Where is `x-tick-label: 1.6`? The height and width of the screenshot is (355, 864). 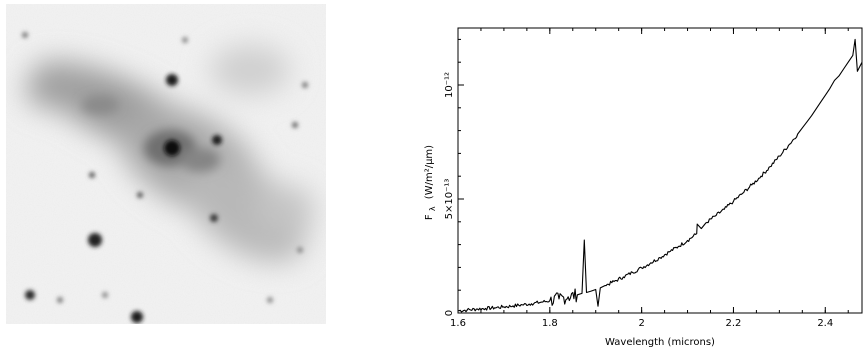 x-tick-label: 1.6 is located at coordinates (458, 323).